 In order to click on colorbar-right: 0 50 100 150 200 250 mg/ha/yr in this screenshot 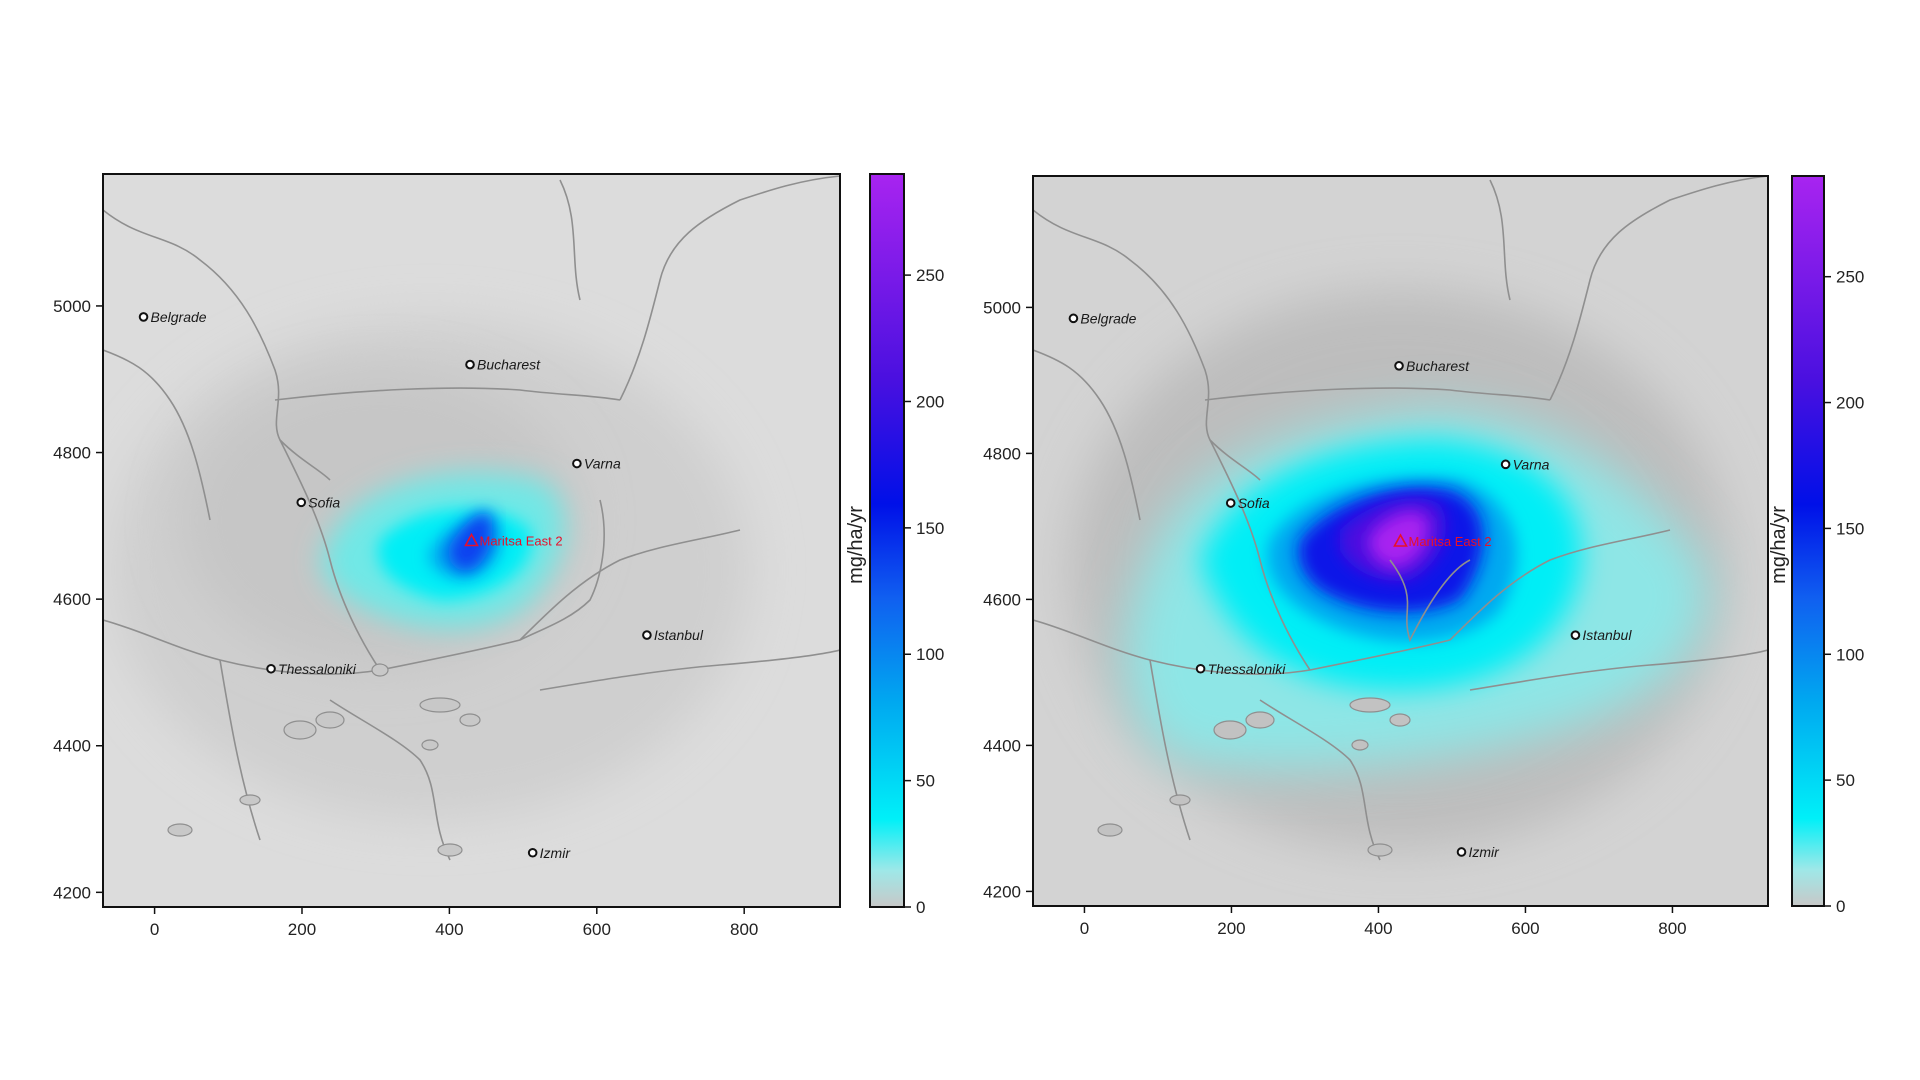, I will do `click(1816, 545)`.